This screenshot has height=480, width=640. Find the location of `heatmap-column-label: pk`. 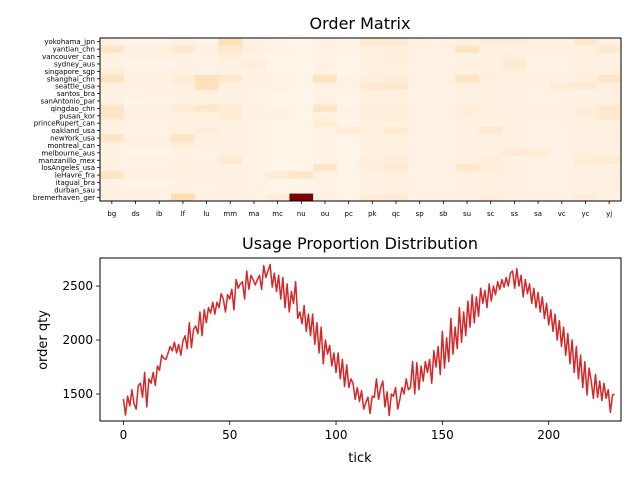

heatmap-column-label: pk is located at coordinates (372, 214).